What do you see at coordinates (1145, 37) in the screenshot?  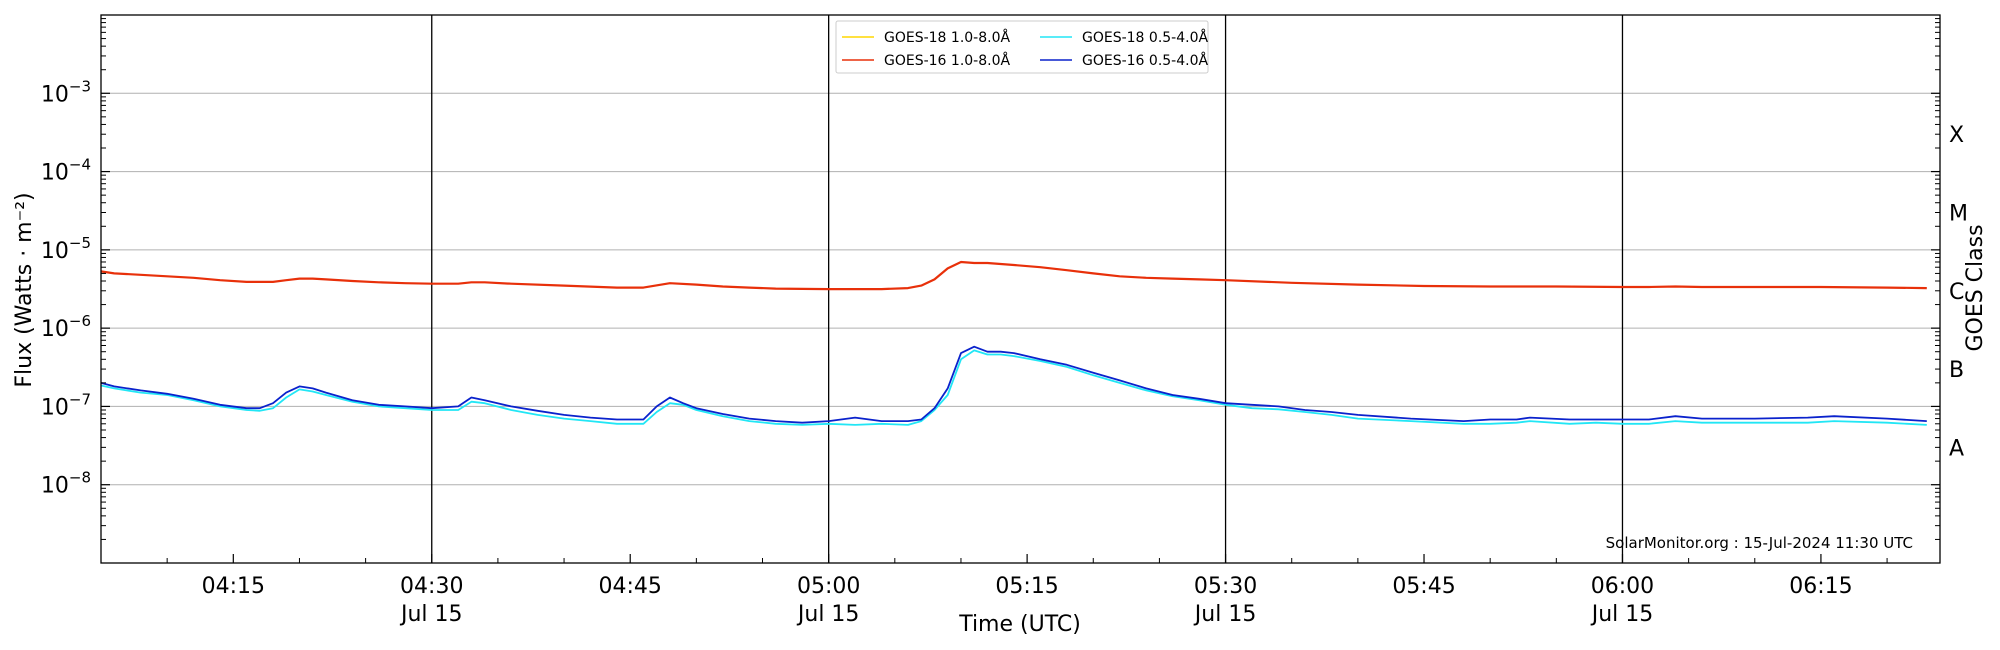 I see `legend-label: GOES-18 0.5-4.0Å` at bounding box center [1145, 37].